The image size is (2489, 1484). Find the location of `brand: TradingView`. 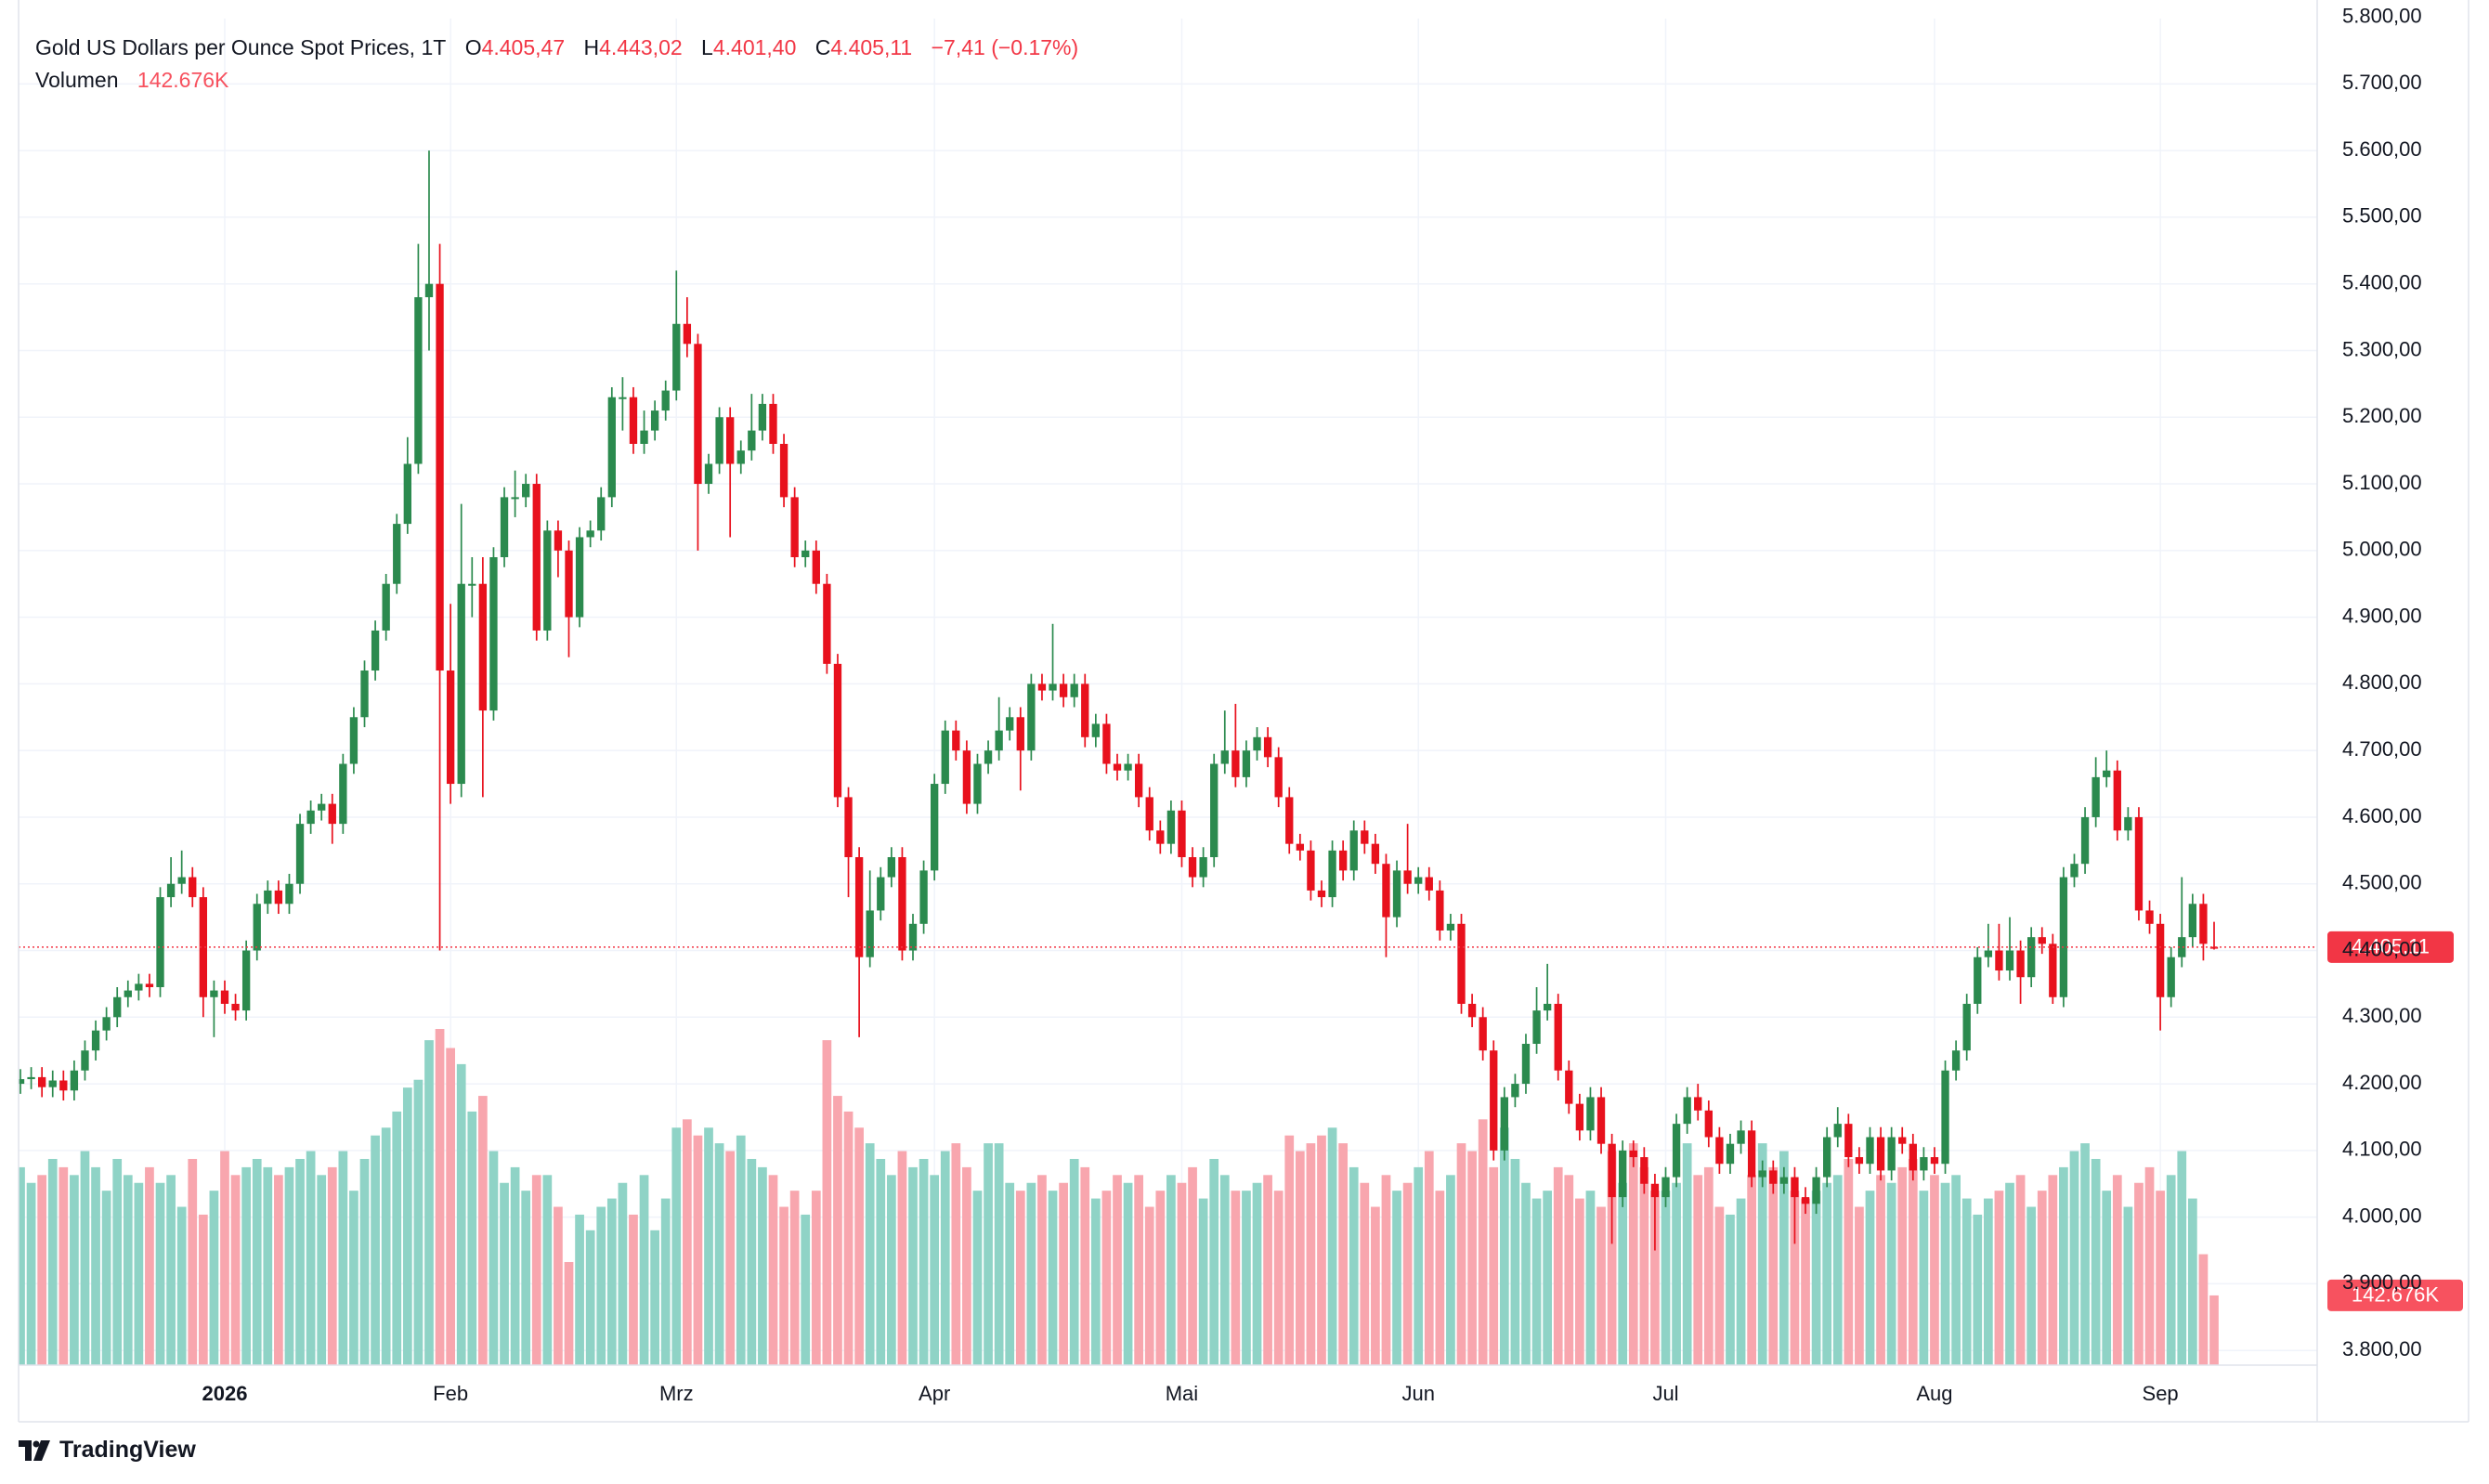

brand: TradingView is located at coordinates (107, 1450).